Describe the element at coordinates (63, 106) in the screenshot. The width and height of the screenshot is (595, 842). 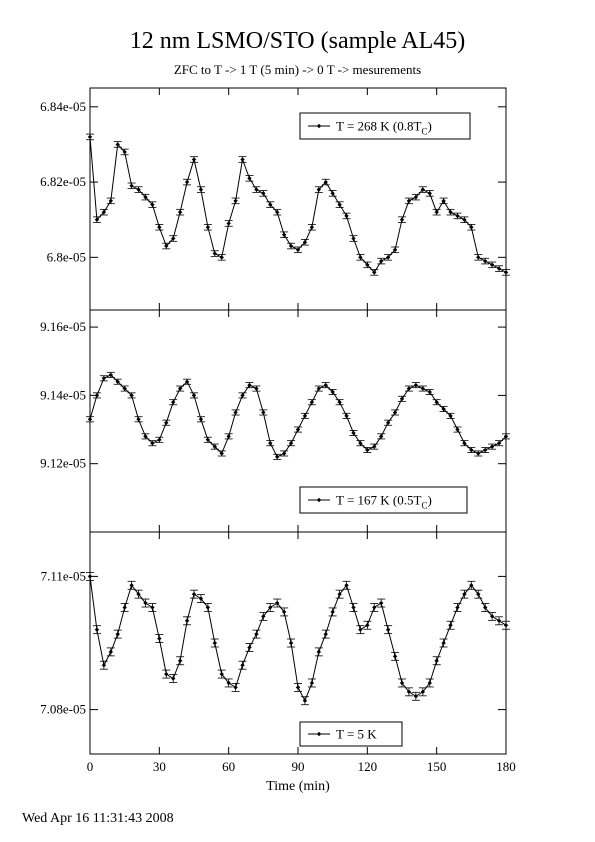
I see `y-tick-label: 6.84e-05` at that location.